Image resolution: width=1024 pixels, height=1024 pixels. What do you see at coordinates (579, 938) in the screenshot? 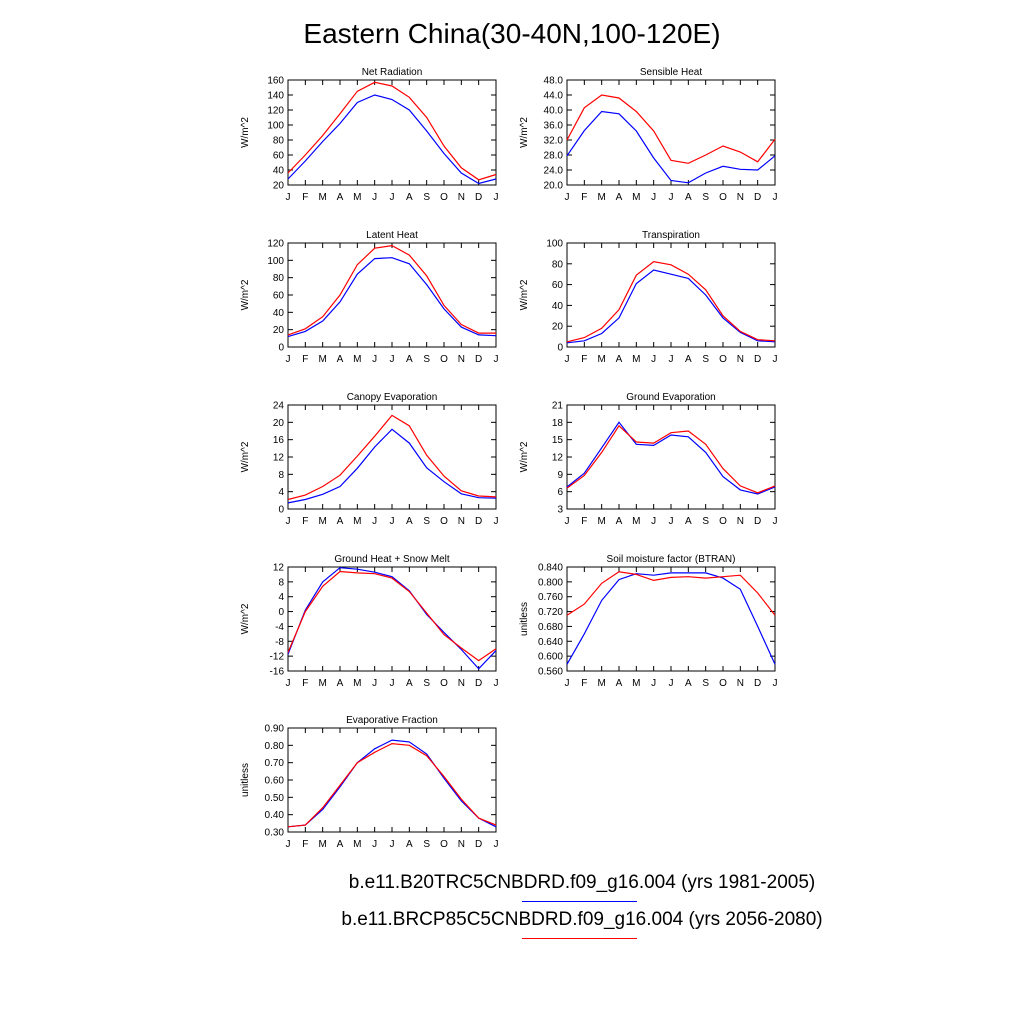
I see `legend-entry-2-swatch` at bounding box center [579, 938].